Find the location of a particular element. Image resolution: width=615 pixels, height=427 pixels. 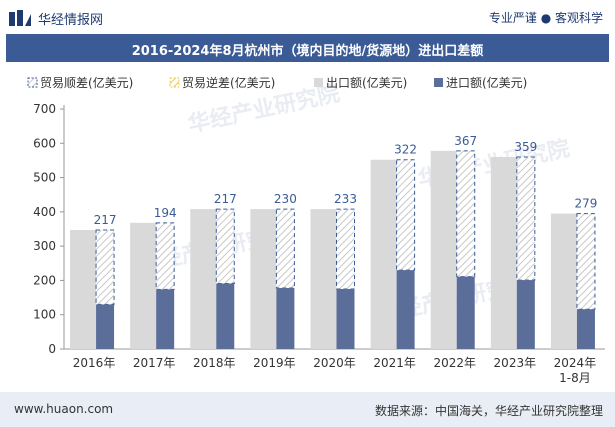

x-tick-label: 2016年 is located at coordinates (94, 363).